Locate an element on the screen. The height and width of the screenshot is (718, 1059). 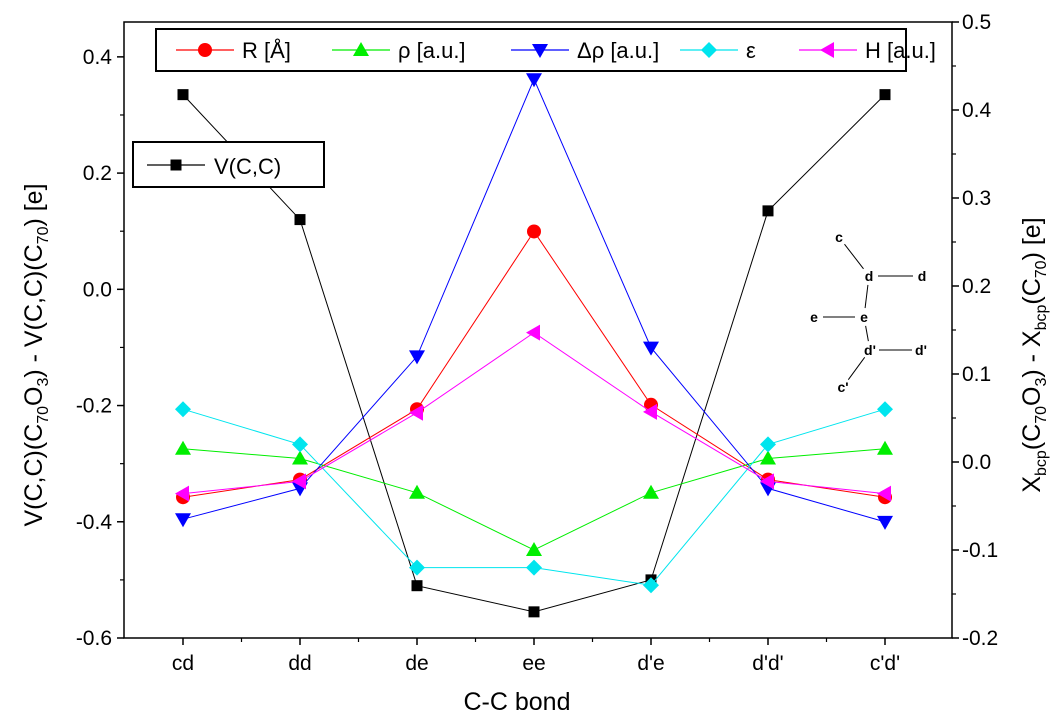
right-axis-title: Xbcp(C70O3) - Xbcp(C70) [e] is located at coordinates (1034, 354).